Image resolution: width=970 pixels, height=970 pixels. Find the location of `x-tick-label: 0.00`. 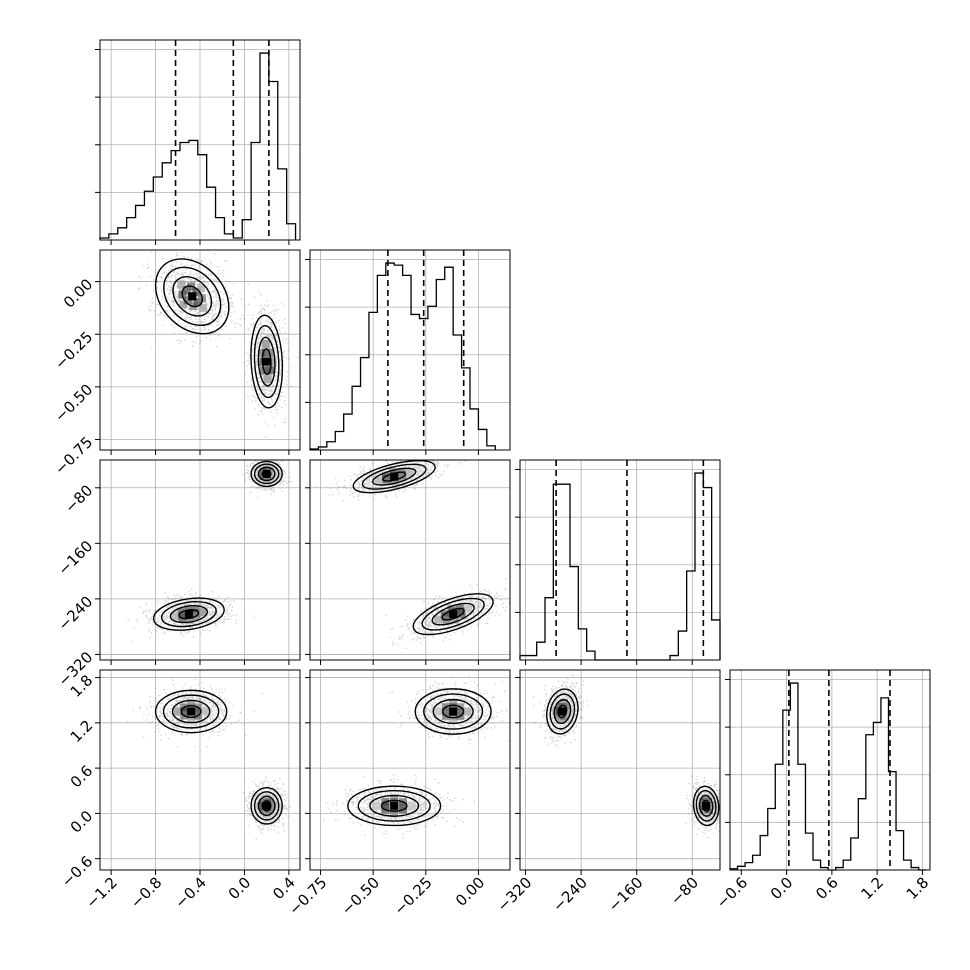

x-tick-label: 0.00 is located at coordinates (470, 892).